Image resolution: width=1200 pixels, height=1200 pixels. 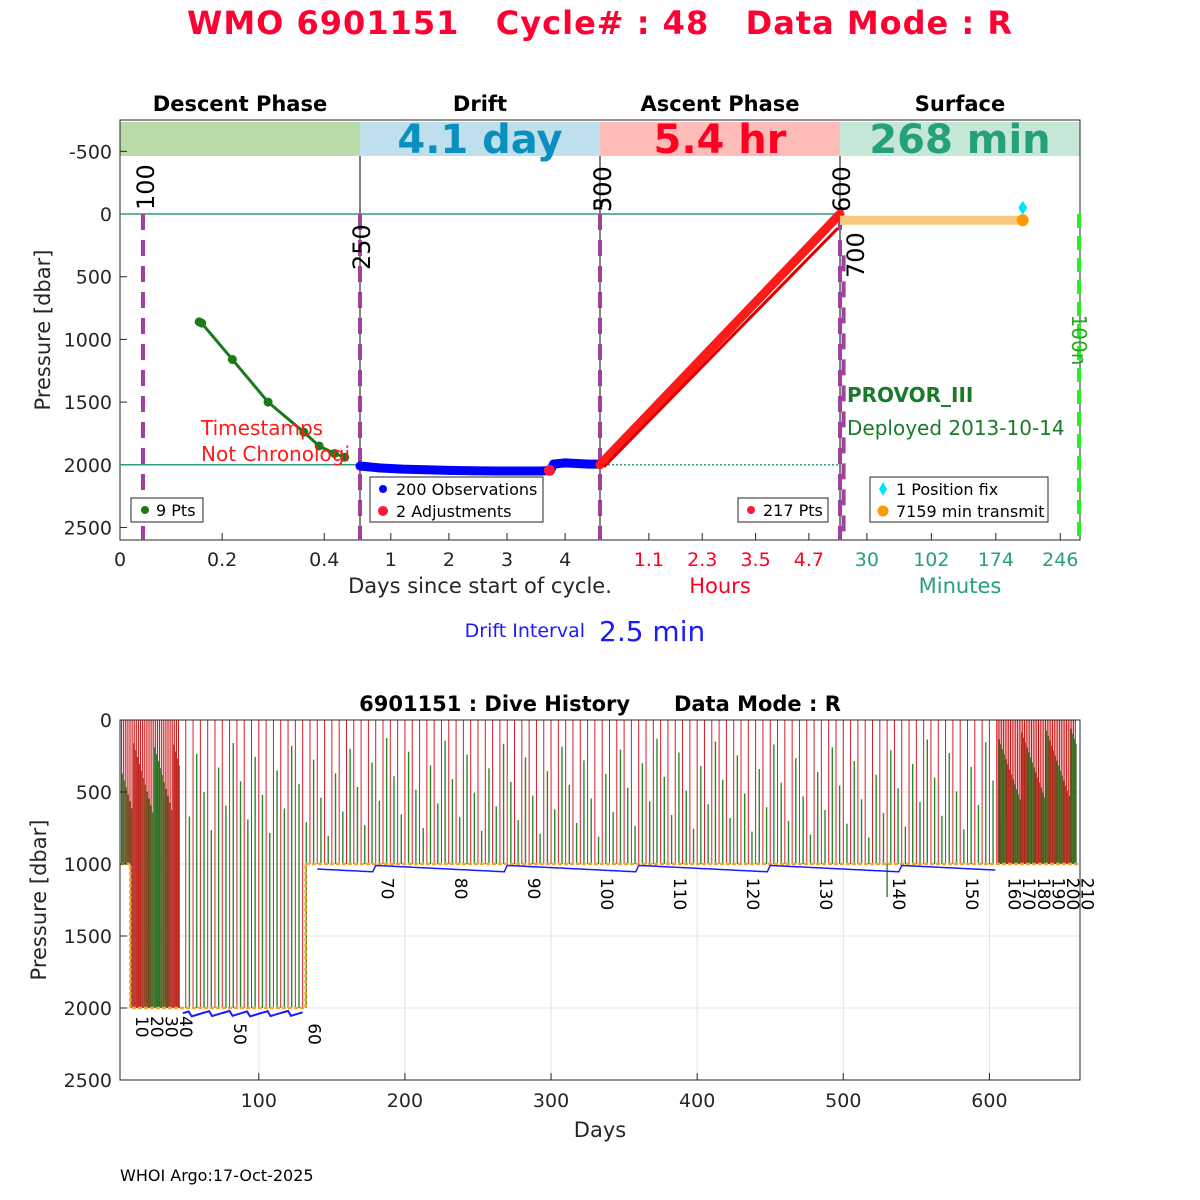 What do you see at coordinates (565, 560) in the screenshot?
I see `x-tick-label-drift: 4` at bounding box center [565, 560].